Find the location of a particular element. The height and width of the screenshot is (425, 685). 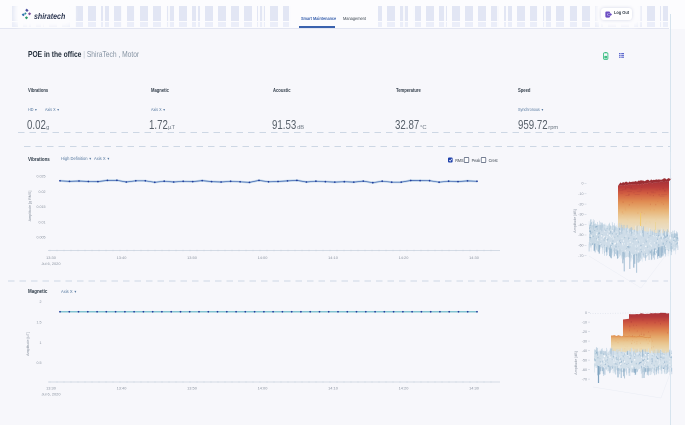

svg-text: Amplitude [uT] is located at coordinates (28, 344).